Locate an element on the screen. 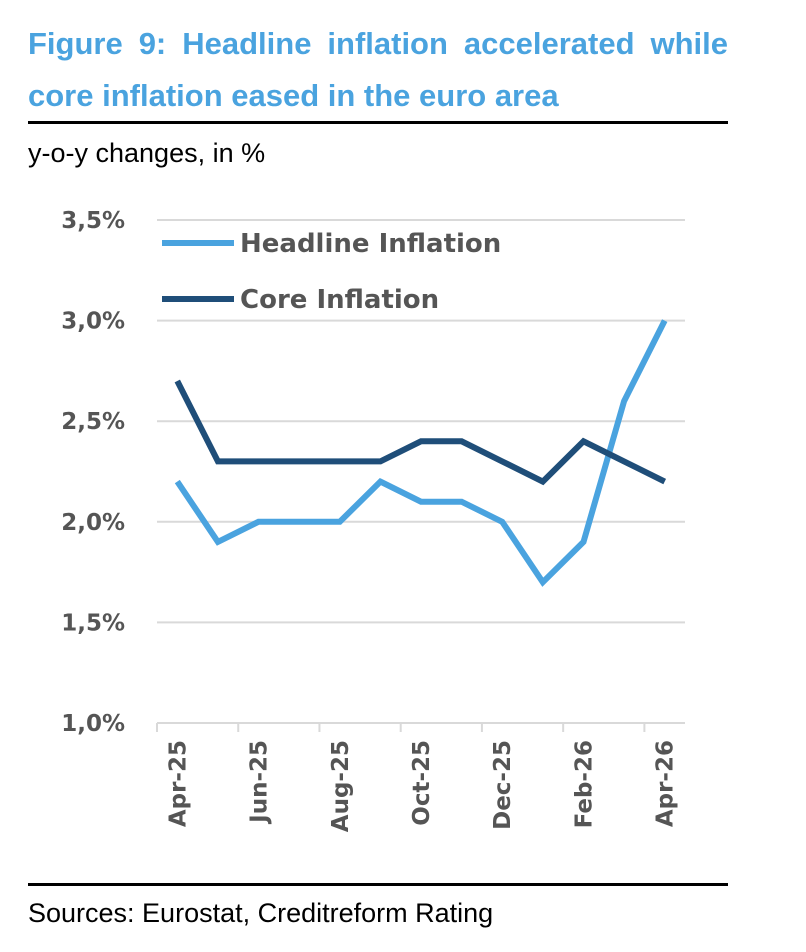  x-tick-label: Aug-25 is located at coordinates (341, 786).